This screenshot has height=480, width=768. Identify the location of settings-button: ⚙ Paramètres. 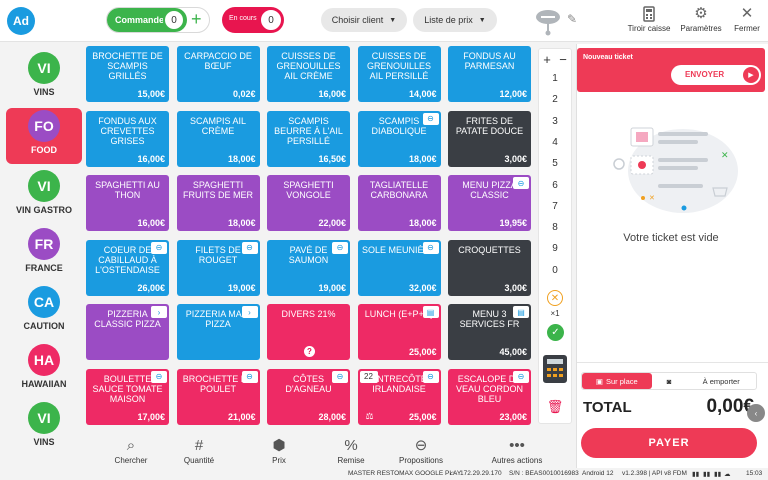
(701, 18).